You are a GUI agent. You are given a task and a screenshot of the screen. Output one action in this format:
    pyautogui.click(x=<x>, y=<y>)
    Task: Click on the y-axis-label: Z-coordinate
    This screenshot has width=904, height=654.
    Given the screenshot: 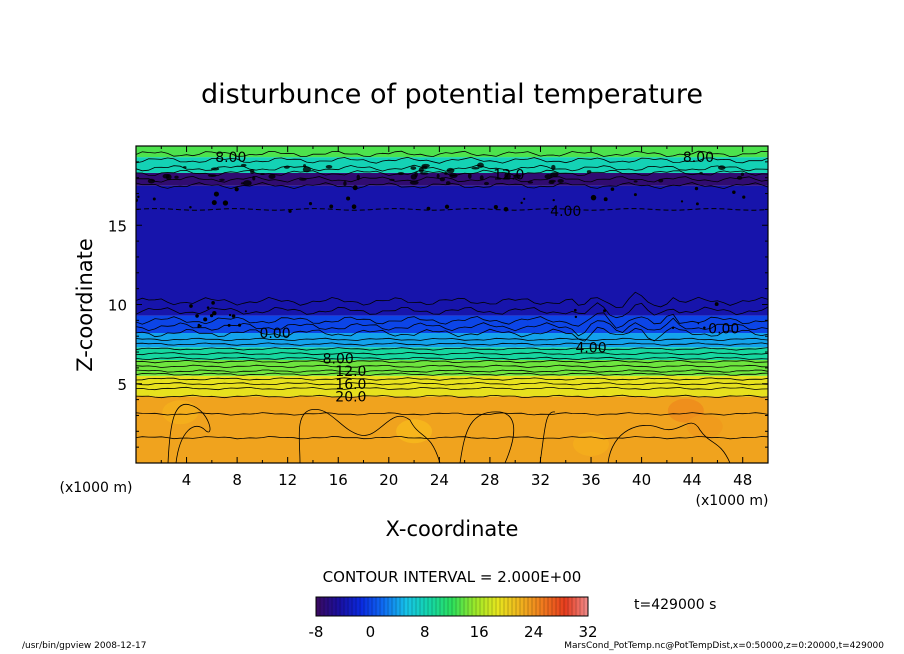 What is the action you would take?
    pyautogui.click(x=85, y=305)
    